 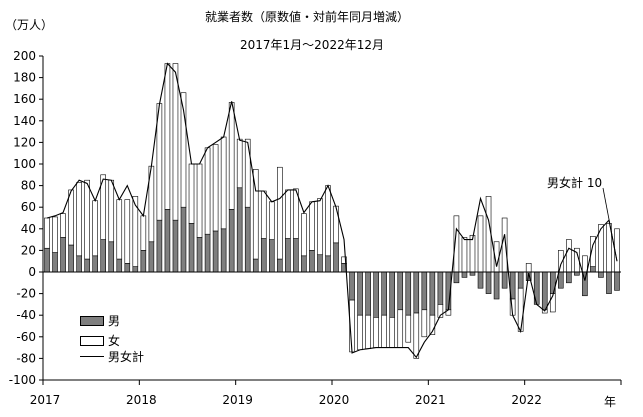 What do you see at coordinates (312, 45) in the screenshot?
I see `chart-subtitle: 2017年1月～2022年12月` at bounding box center [312, 45].